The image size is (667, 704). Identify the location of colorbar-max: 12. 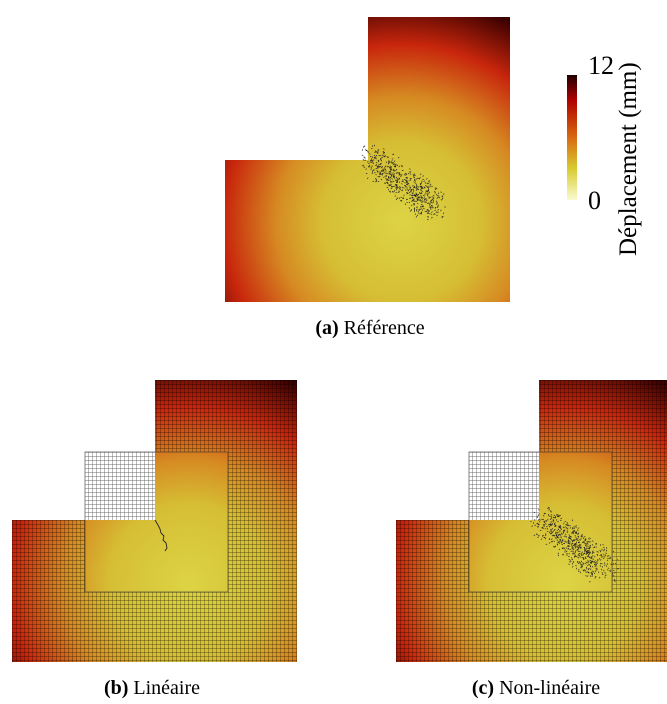
(601, 65).